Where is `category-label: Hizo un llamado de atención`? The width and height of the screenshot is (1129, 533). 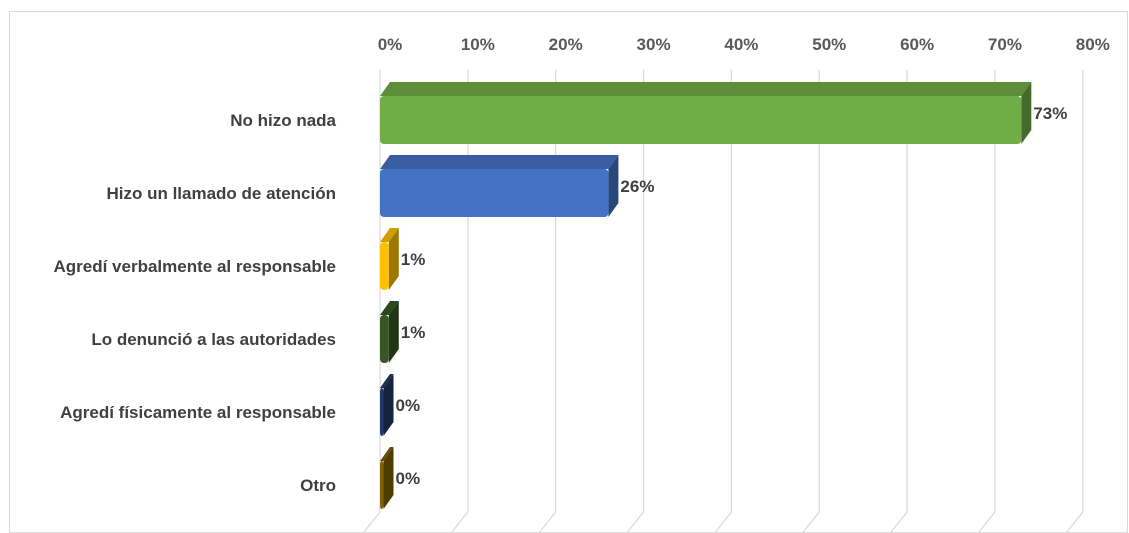
category-label: Hizo un llamado de atención is located at coordinates (221, 193).